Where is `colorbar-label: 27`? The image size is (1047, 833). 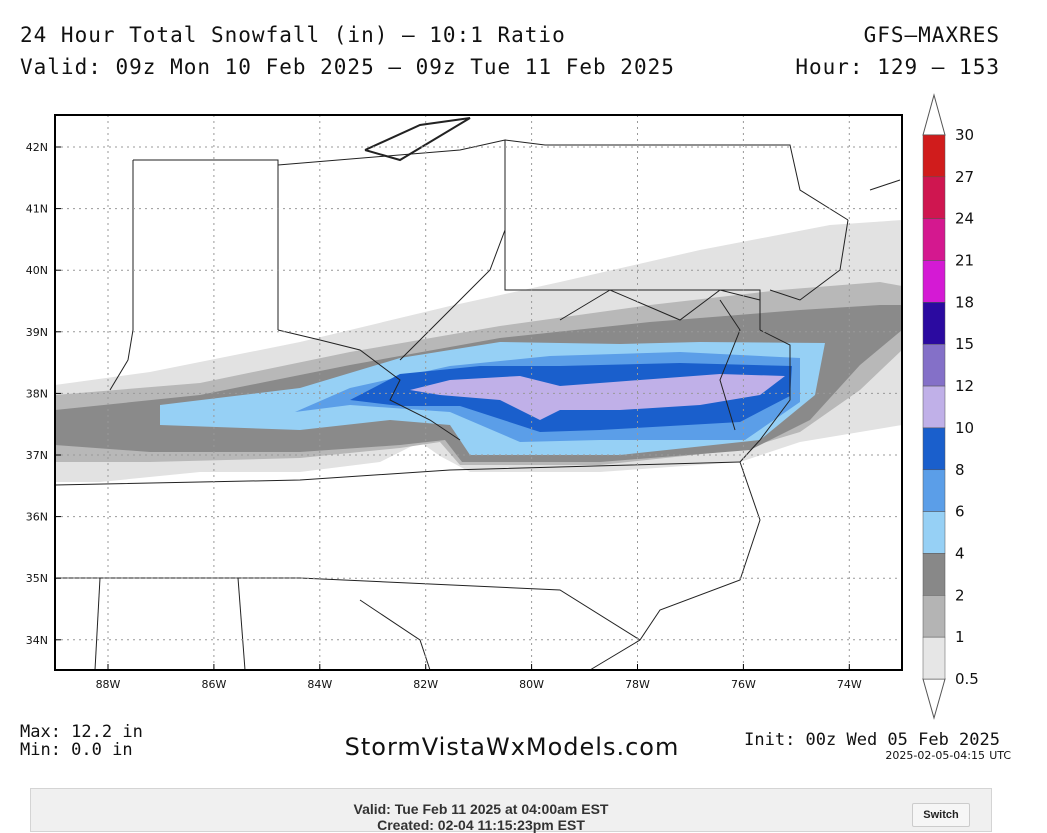 colorbar-label: 27 is located at coordinates (964, 177).